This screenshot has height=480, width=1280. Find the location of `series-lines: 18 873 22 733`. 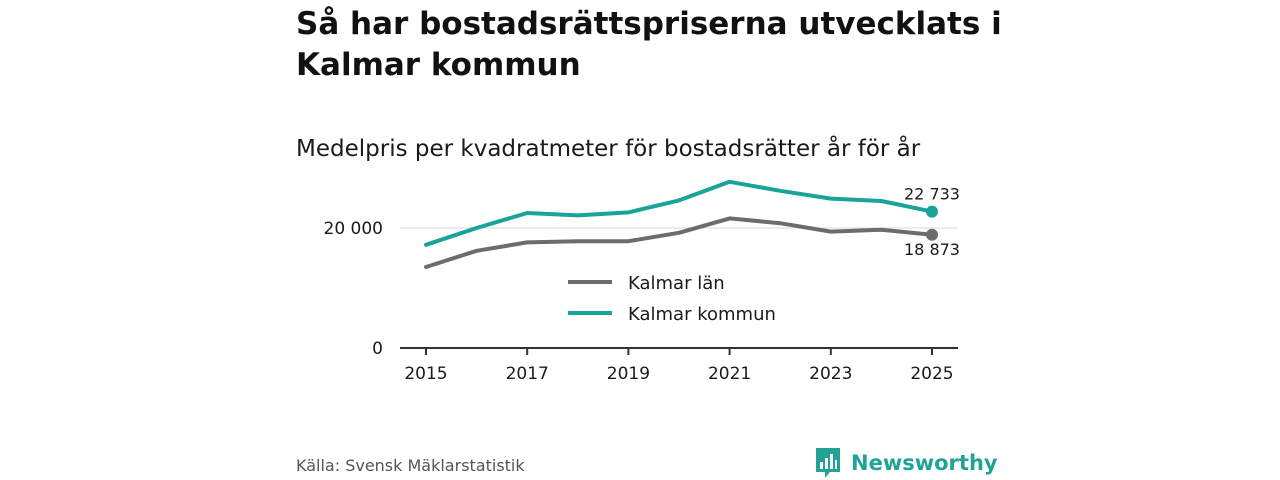

series-lines: 18 873 22 733 is located at coordinates (692, 224).